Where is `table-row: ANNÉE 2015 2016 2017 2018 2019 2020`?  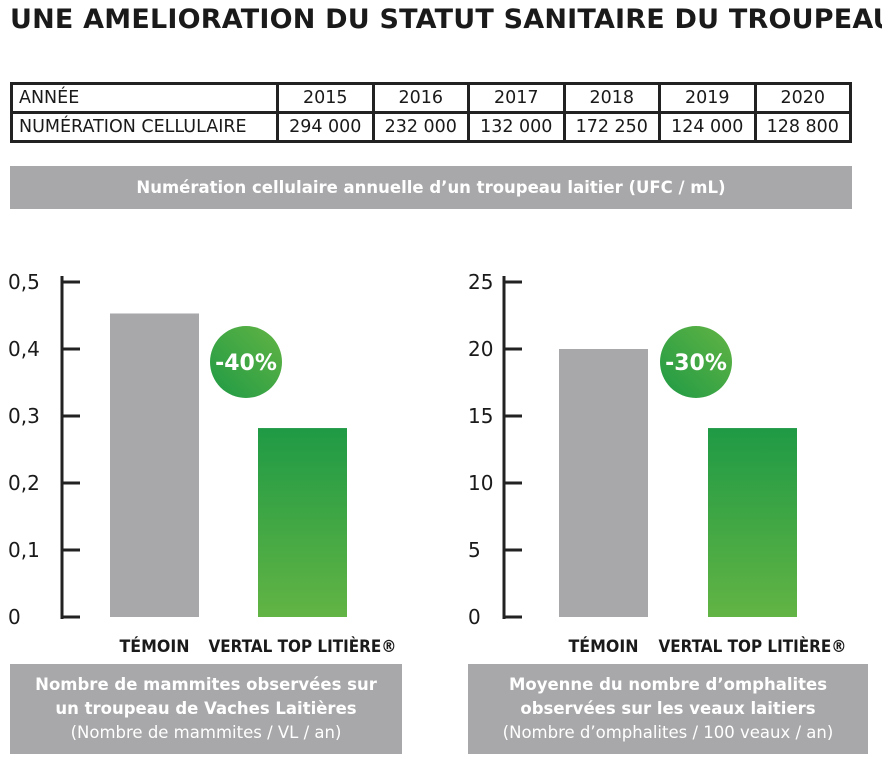
table-row: ANNÉE 2015 2016 2017 2018 2019 2020 is located at coordinates (431, 98).